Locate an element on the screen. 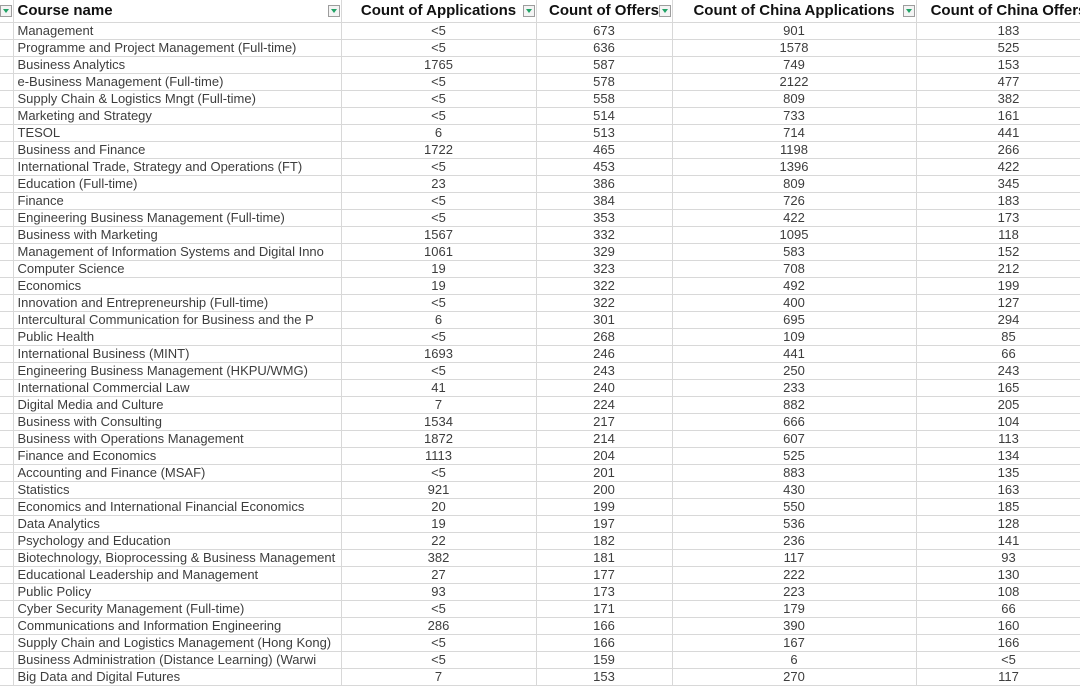  cell-count-offers: 224 is located at coordinates (604, 405).